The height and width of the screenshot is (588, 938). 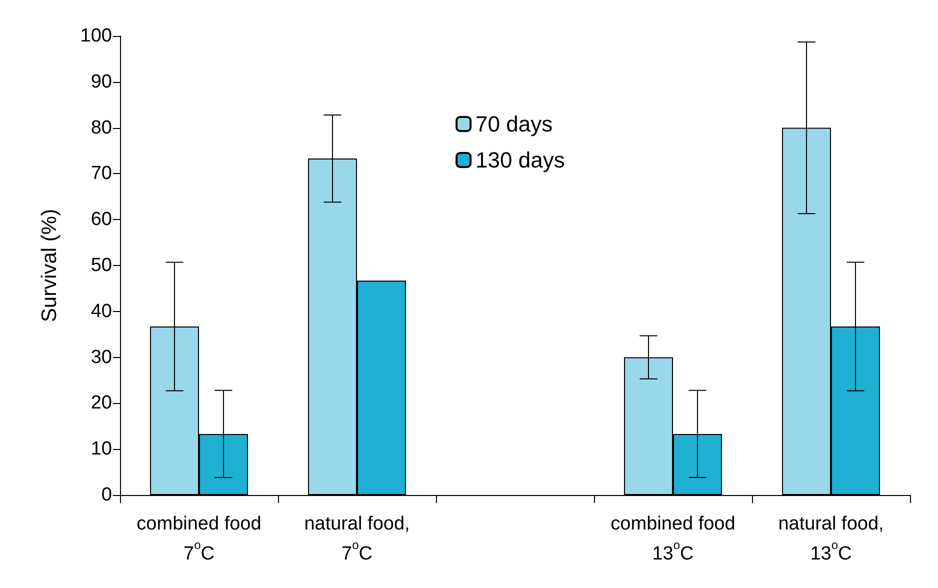 I want to click on y-tick-label: 40, so click(x=101, y=311).